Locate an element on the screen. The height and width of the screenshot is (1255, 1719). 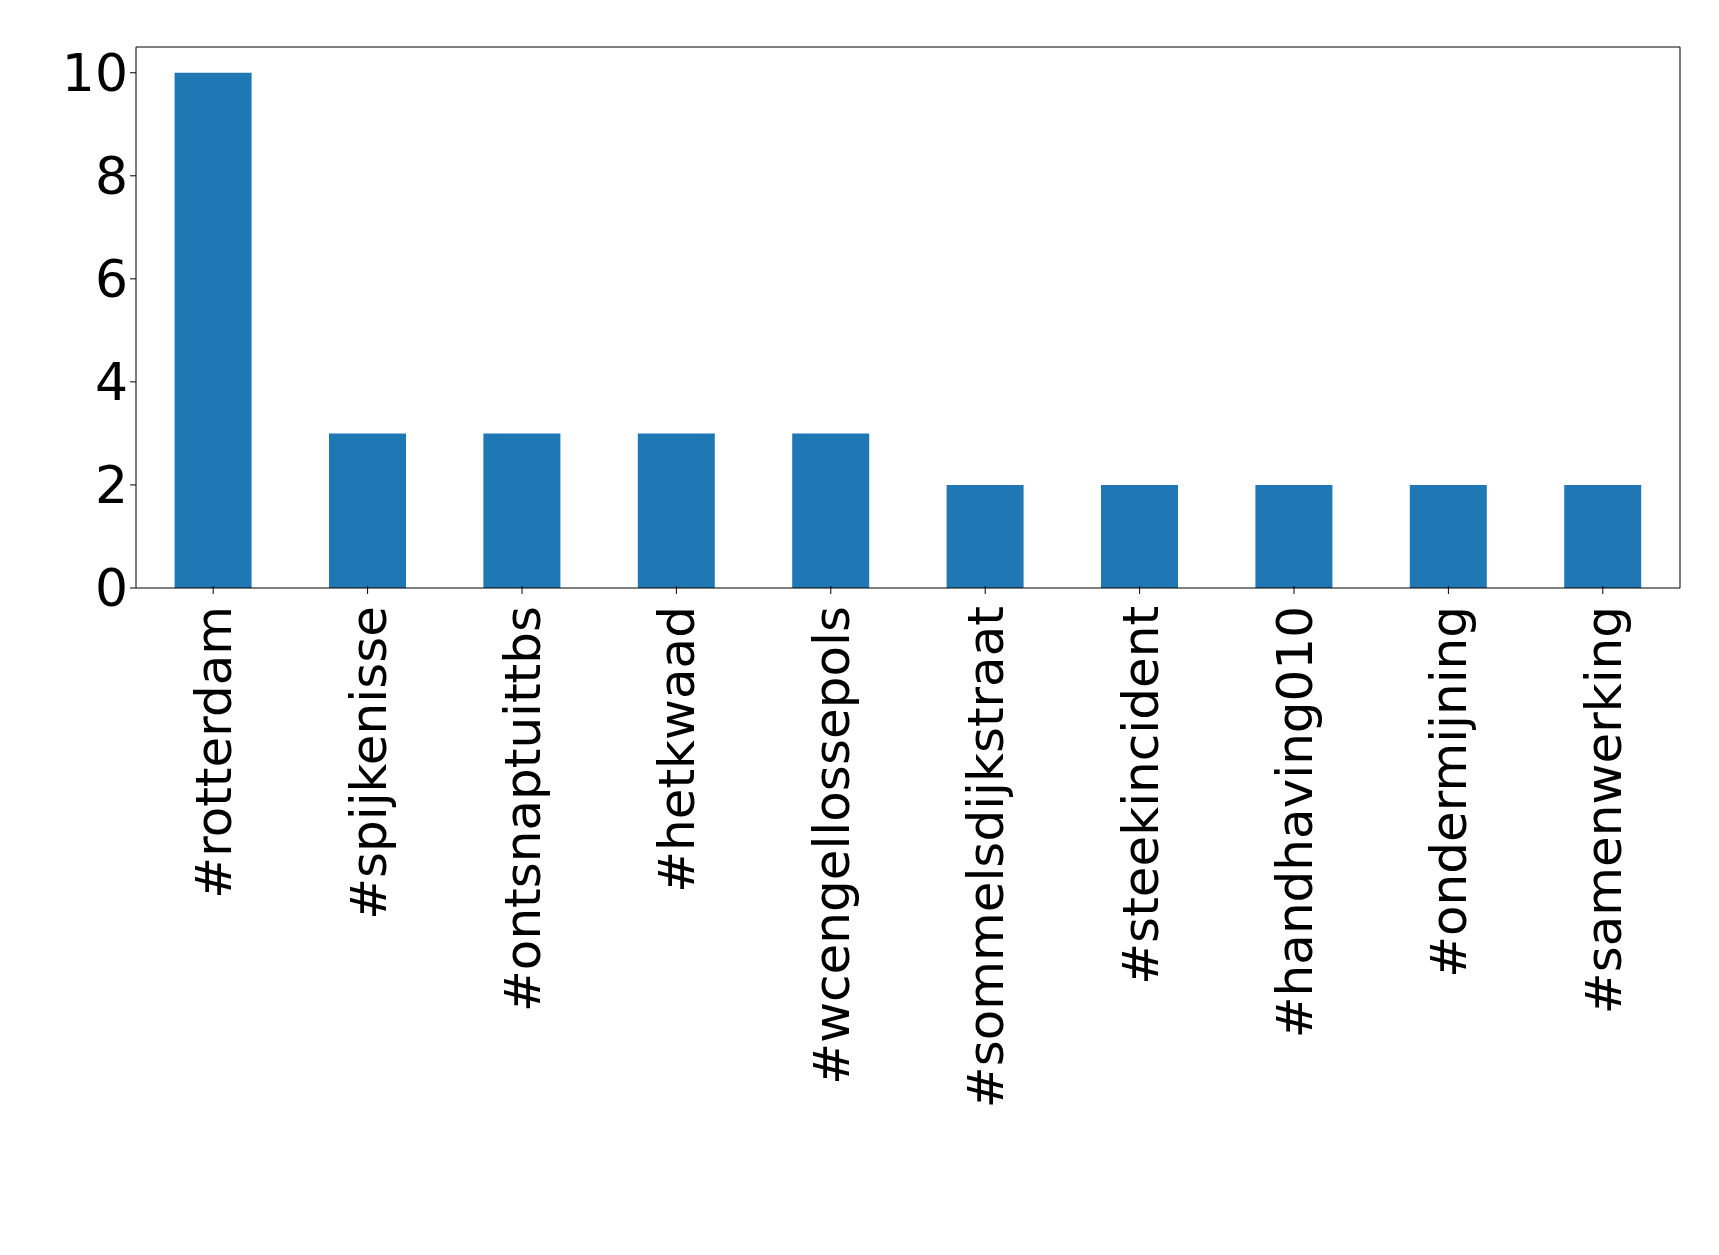
x-tick-label: #rotterdam is located at coordinates (214, 752).